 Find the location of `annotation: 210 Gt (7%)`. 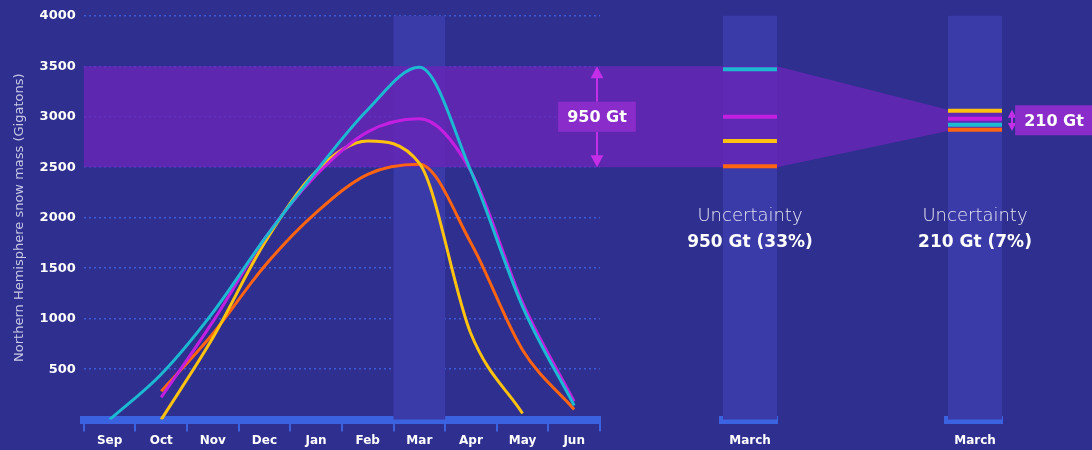

annotation: 210 Gt (7%) is located at coordinates (975, 241).